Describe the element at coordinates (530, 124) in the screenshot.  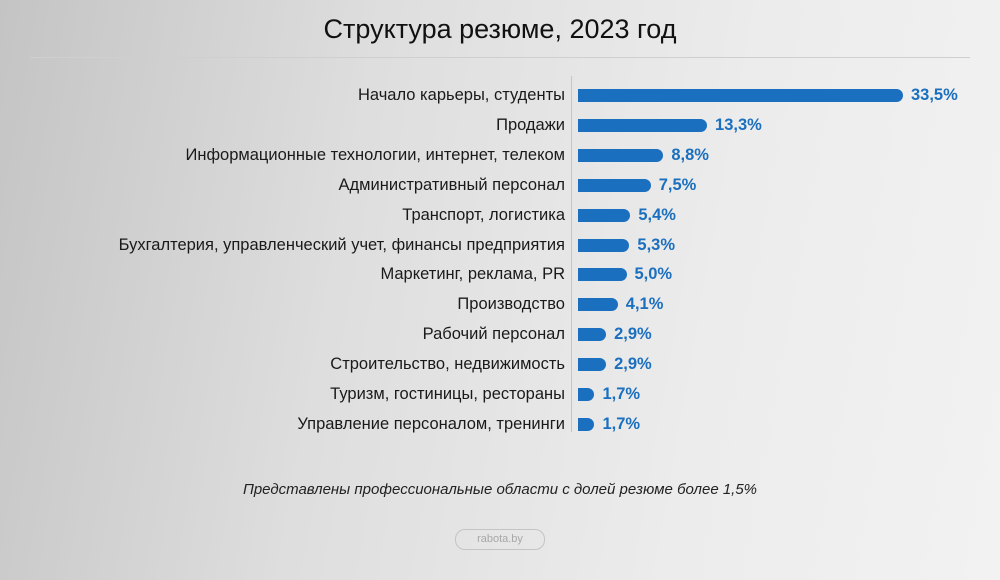
I see `category-label: Продажи` at that location.